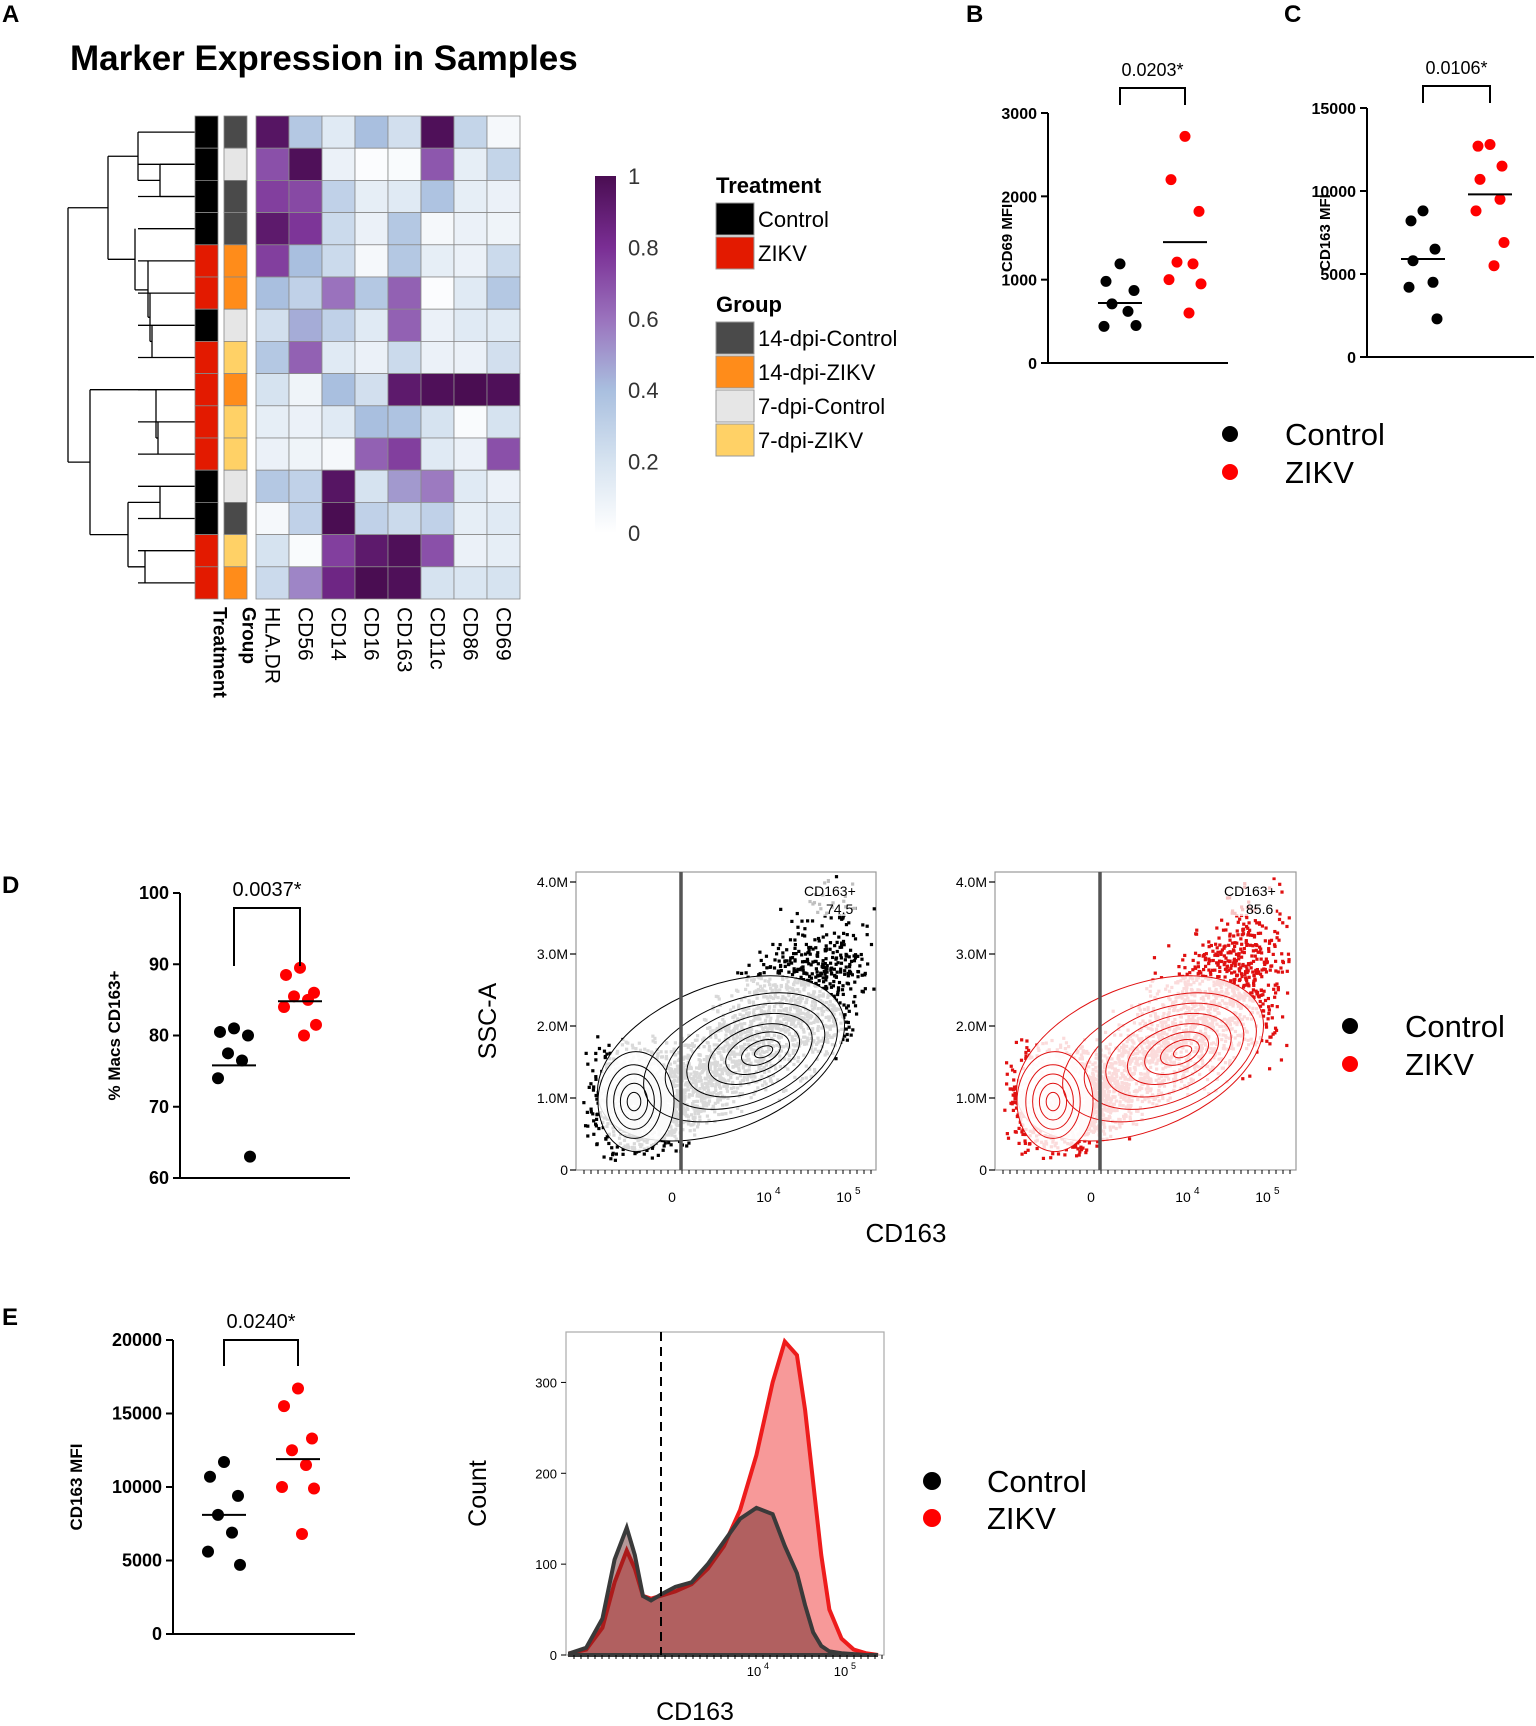  I want to click on marker-label: CD163, so click(404, 639).